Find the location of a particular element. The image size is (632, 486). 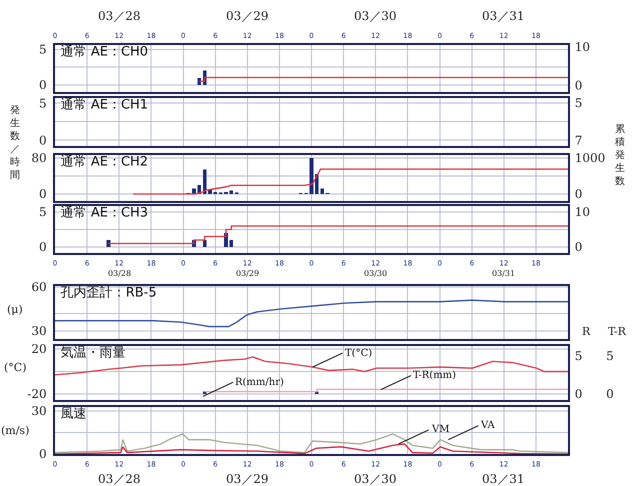

y-tick-label: 20 is located at coordinates (39, 349).